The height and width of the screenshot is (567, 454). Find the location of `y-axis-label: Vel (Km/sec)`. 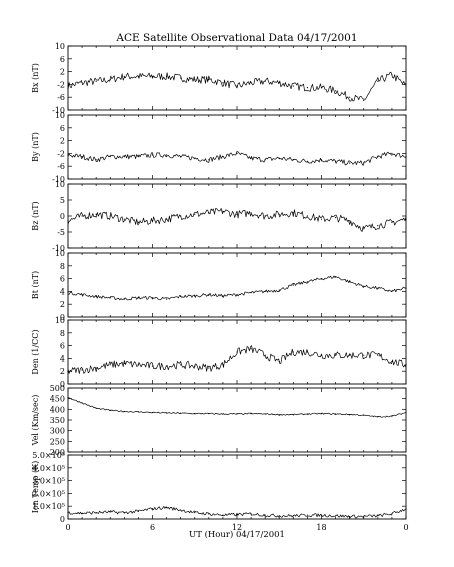

y-axis-label: Vel (Km/sec) is located at coordinates (35, 421).